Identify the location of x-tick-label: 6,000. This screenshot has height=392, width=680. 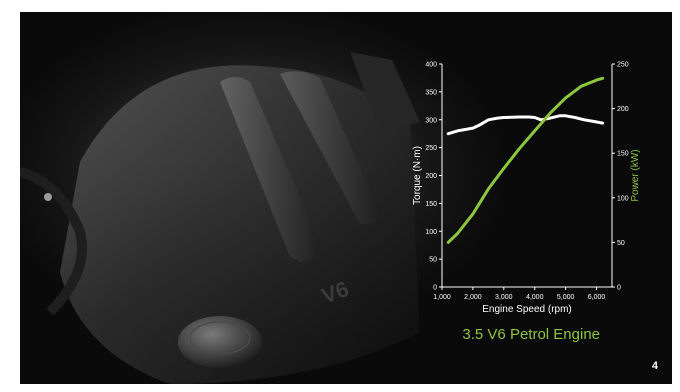
(597, 297).